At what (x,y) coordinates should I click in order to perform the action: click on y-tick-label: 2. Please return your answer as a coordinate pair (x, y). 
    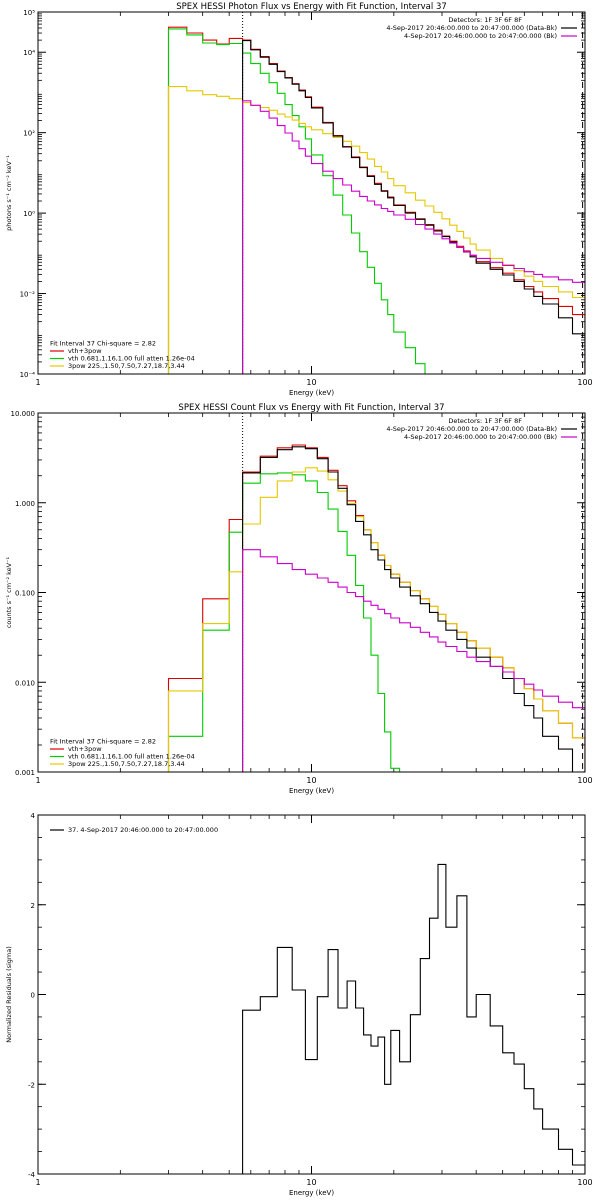
    Looking at the image, I should click on (33, 906).